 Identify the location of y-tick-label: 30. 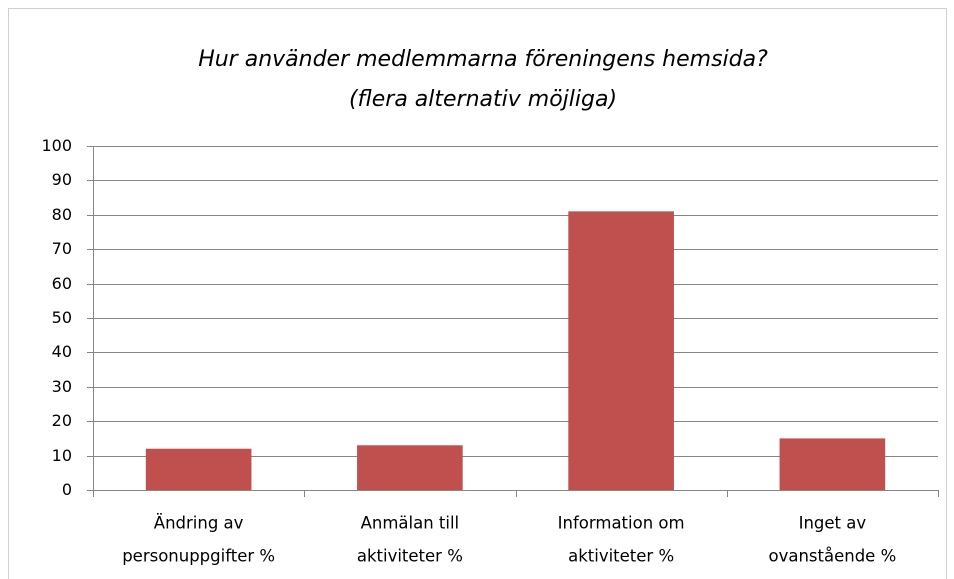
(62, 386).